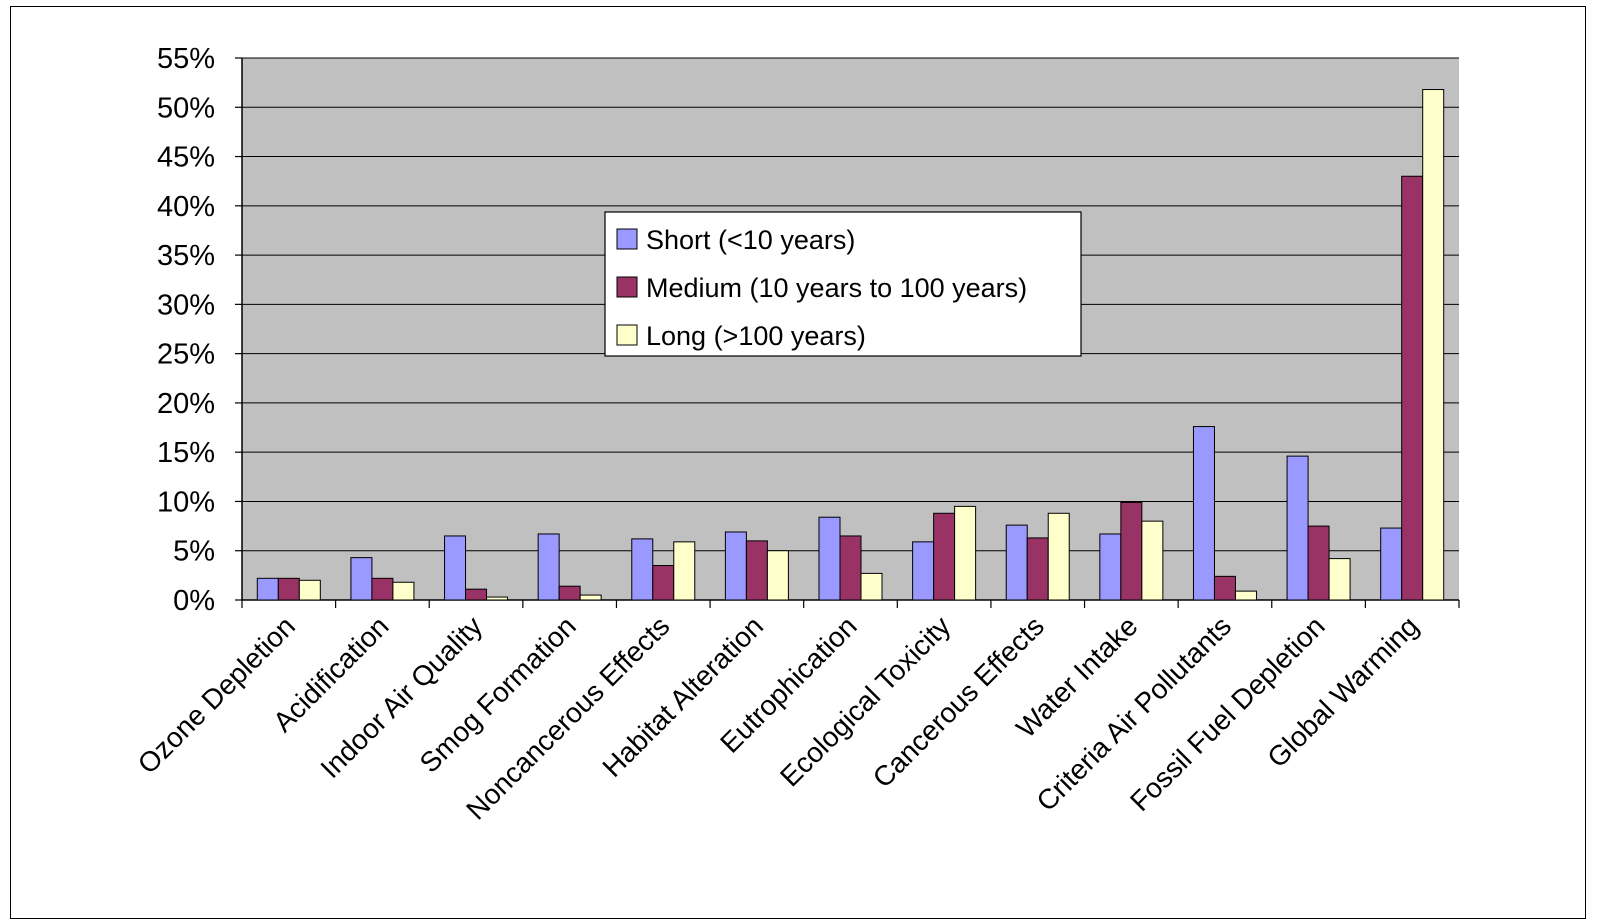 This screenshot has width=1600, height=923. What do you see at coordinates (186, 108) in the screenshot?
I see `y-tick-label: 50%` at bounding box center [186, 108].